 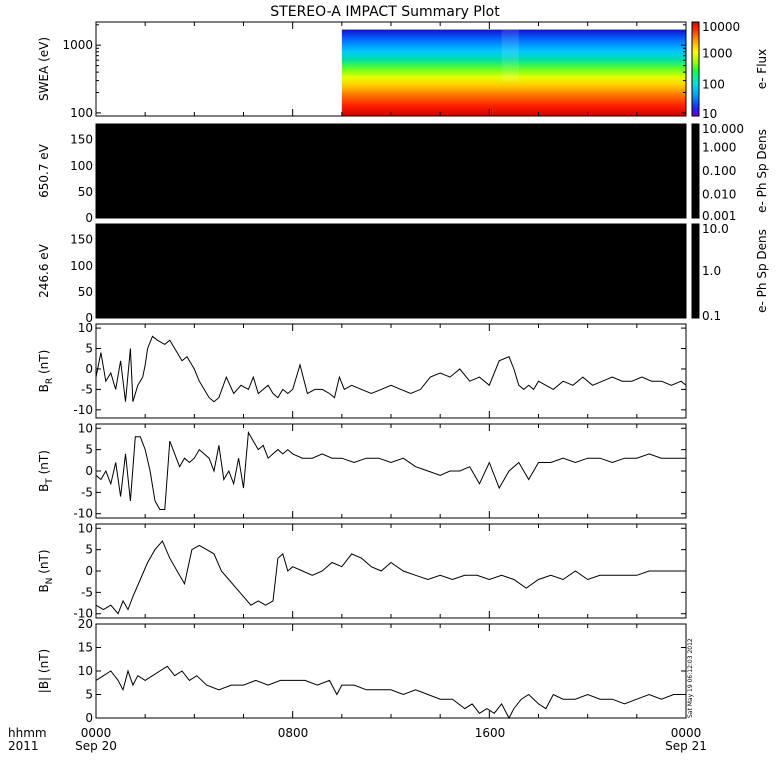 What do you see at coordinates (85, 292) in the screenshot?
I see `ph246-y-tick-label: 50` at bounding box center [85, 292].